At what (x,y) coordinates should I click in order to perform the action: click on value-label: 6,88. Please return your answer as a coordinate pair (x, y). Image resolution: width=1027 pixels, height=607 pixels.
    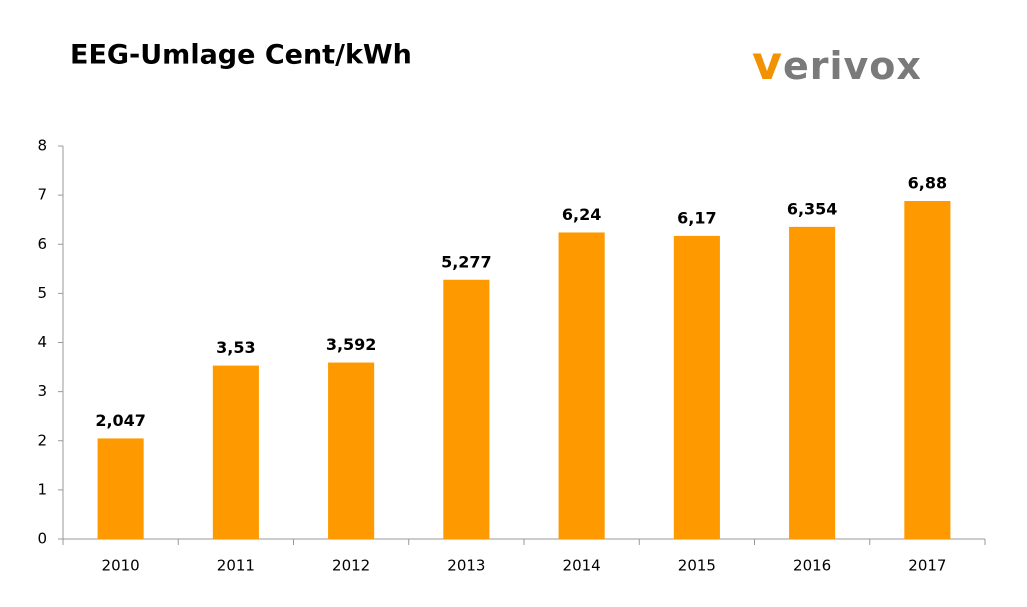
    Looking at the image, I should click on (927, 183).